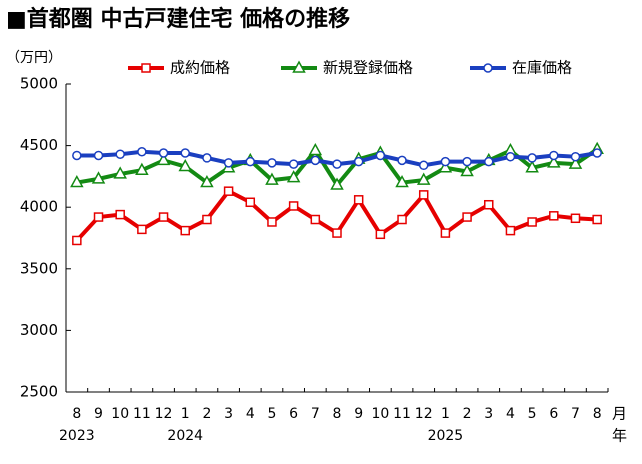  What do you see at coordinates (446, 436) in the screenshot?
I see `year-label: 2025` at bounding box center [446, 436].